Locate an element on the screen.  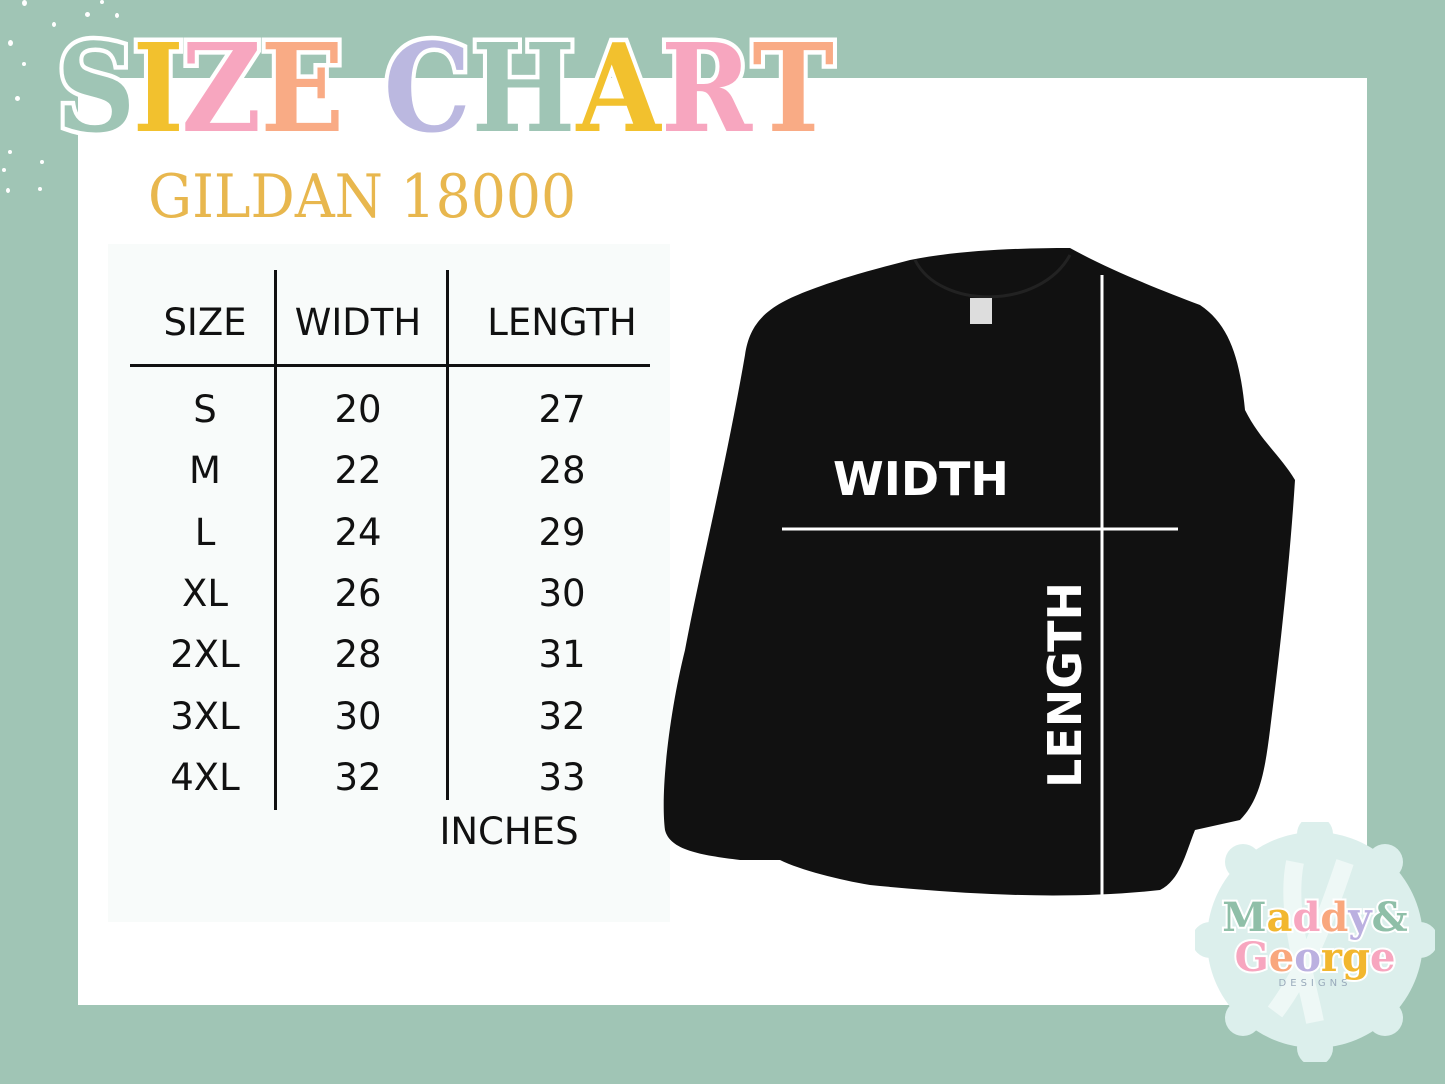
title-letter: S is located at coordinates (95, 88).